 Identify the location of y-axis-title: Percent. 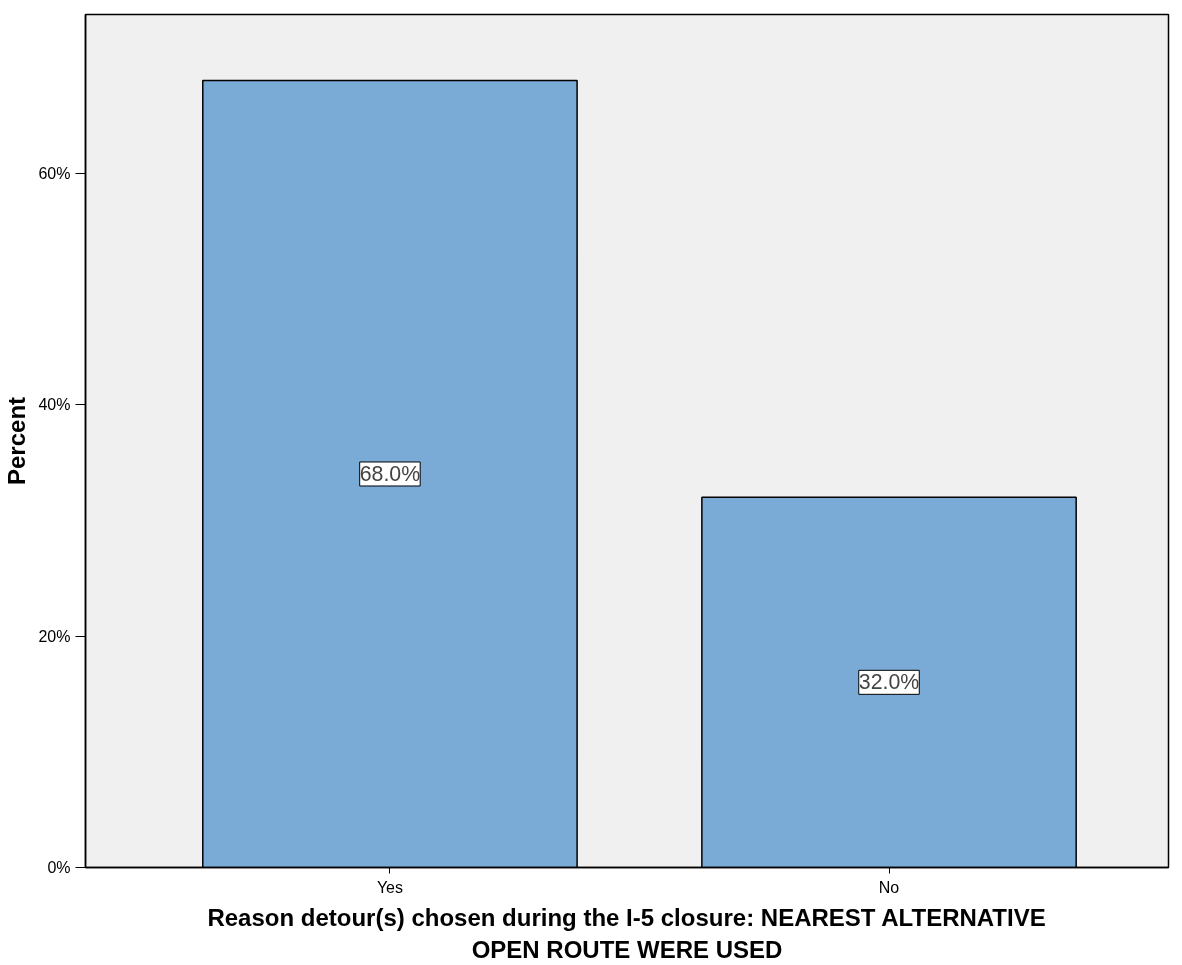
(17, 441).